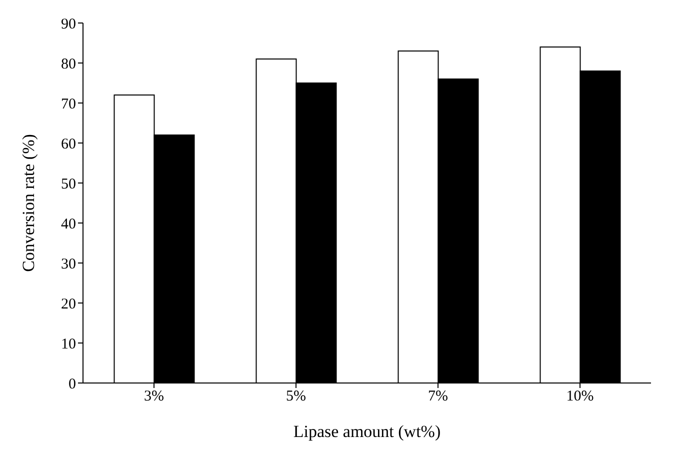 Image resolution: width=679 pixels, height=456 pixels. What do you see at coordinates (68, 344) in the screenshot?
I see `y-tick-label: 10` at bounding box center [68, 344].